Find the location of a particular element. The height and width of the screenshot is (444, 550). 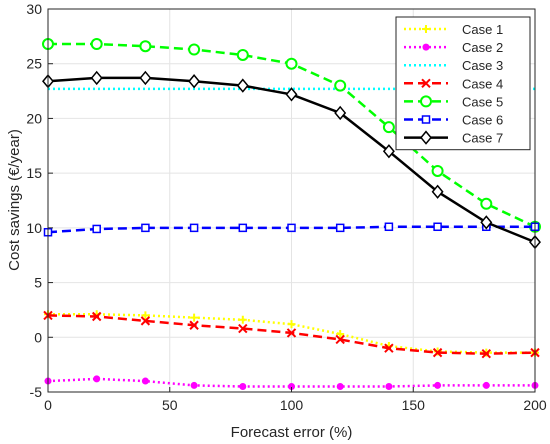

y-tick-label: 25 is located at coordinates (34, 64).